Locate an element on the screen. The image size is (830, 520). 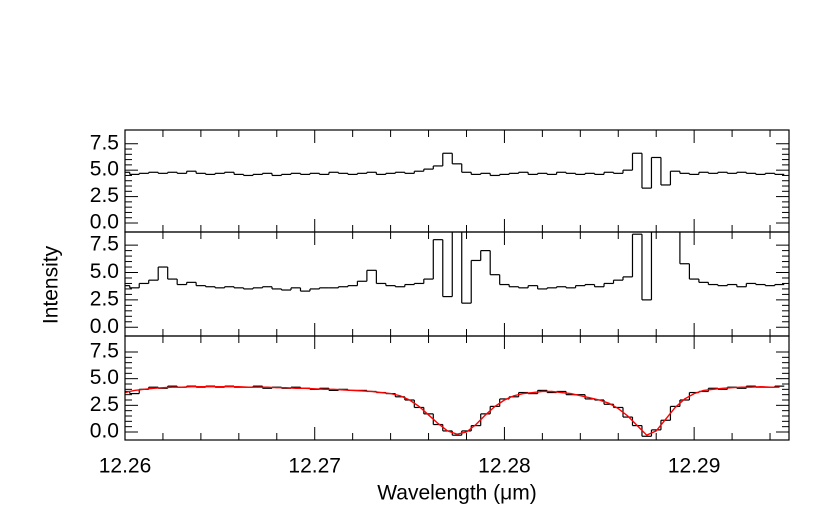
x-tick-label: 12.28 is located at coordinates (504, 466).